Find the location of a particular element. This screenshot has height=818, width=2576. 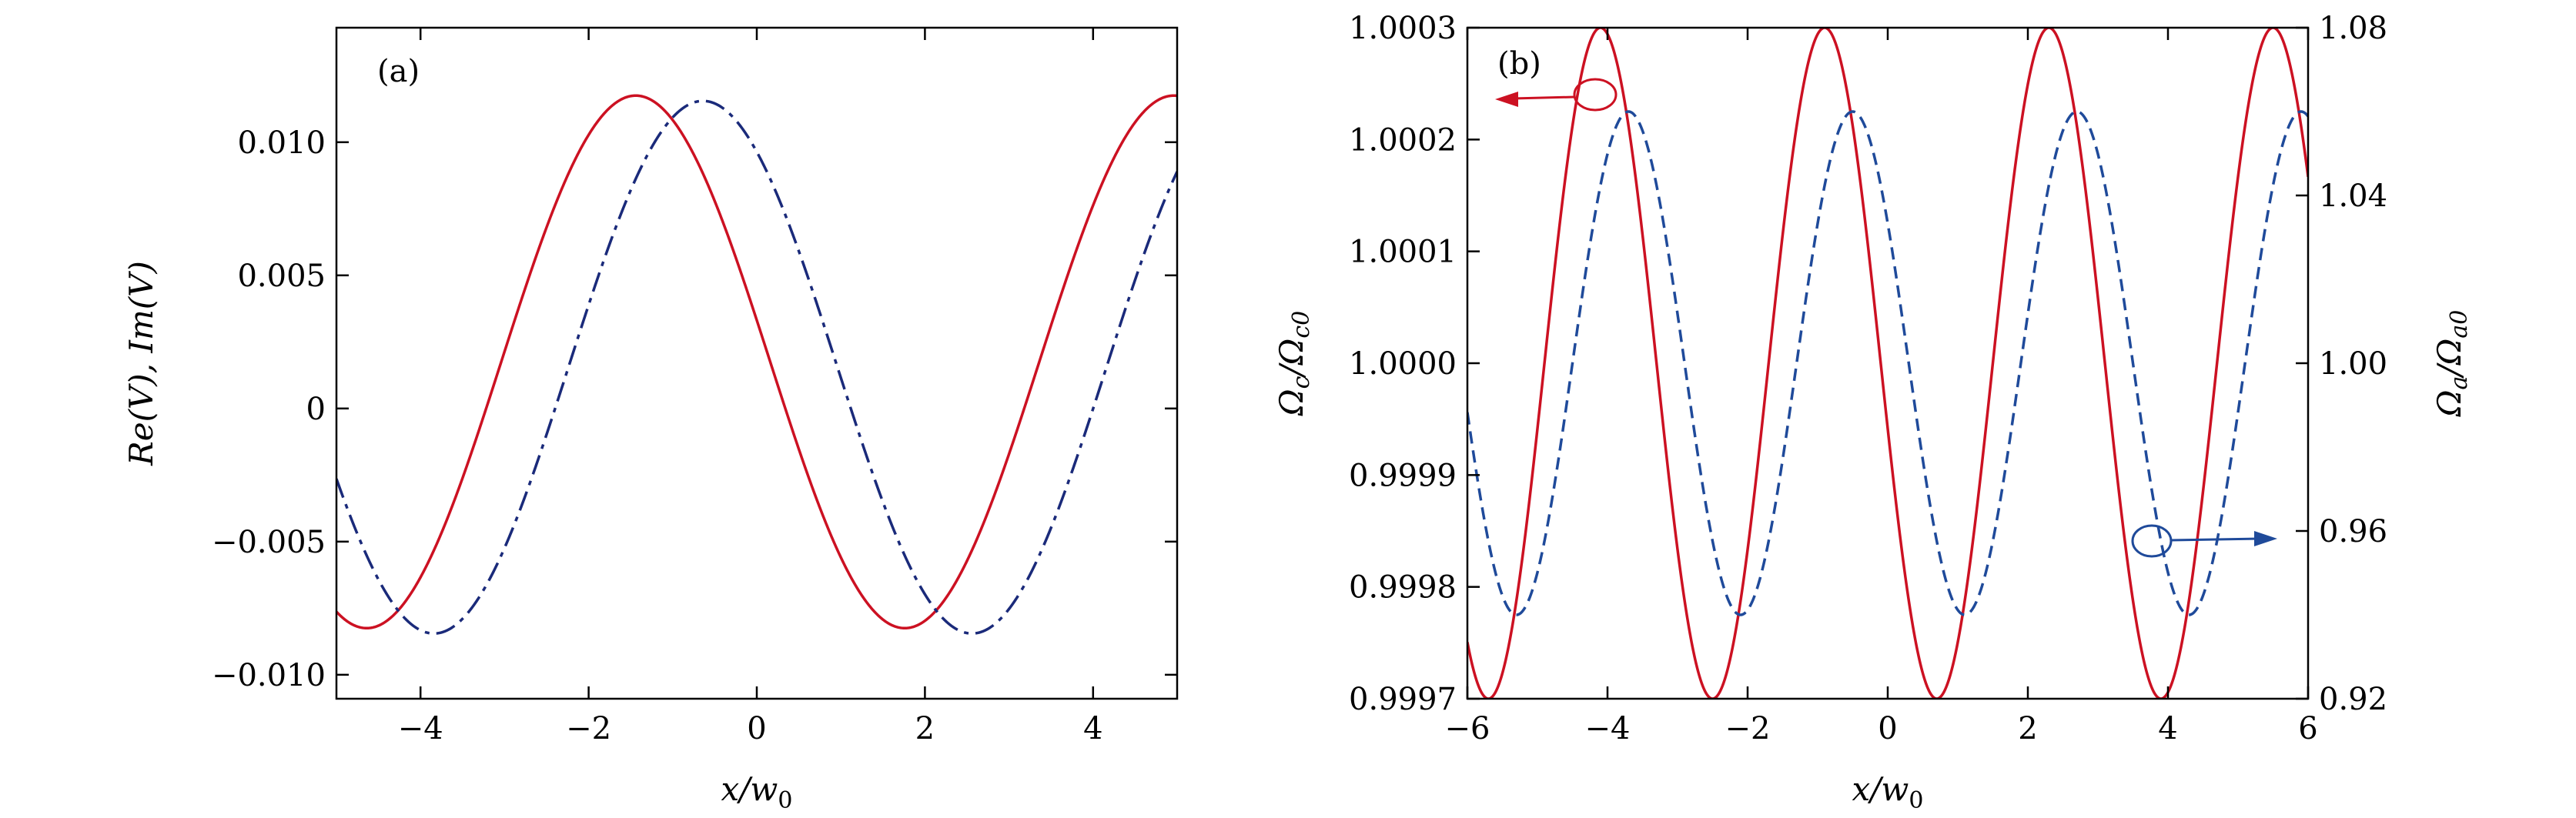

panel-b-ytick-label: 1.0000 is located at coordinates (1403, 364).